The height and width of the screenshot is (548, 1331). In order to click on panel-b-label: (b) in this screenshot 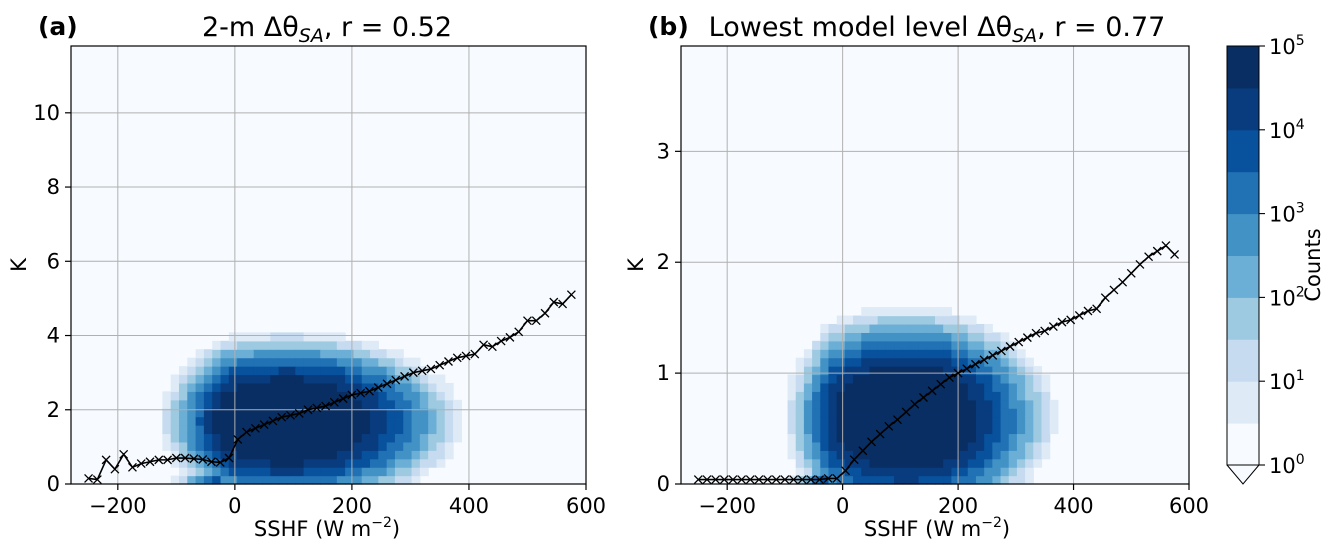, I will do `click(668, 26)`.